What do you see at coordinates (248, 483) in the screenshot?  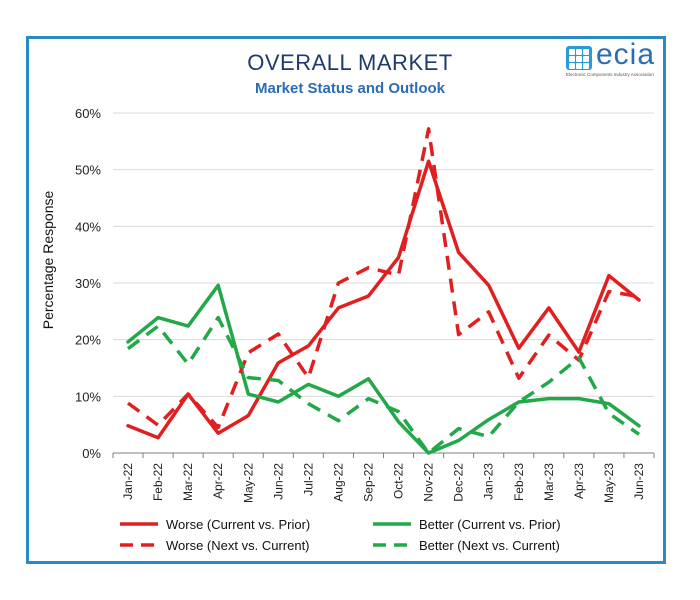 I see `x-tick-label: May-22` at bounding box center [248, 483].